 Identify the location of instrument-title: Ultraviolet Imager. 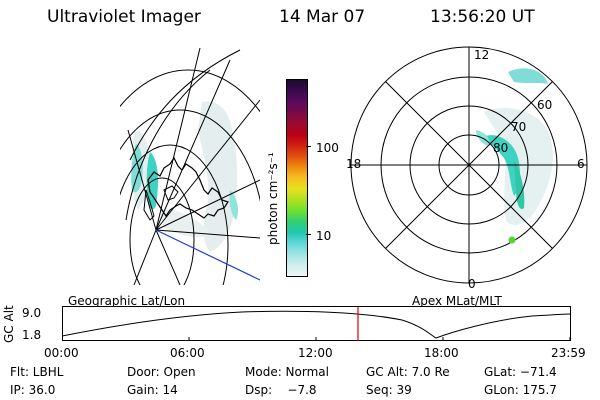
(124, 17).